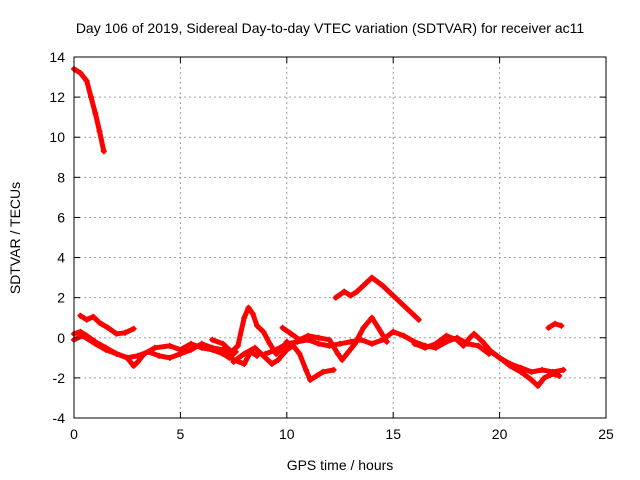 The image size is (640, 480). Describe the element at coordinates (61, 258) in the screenshot. I see `y-tick-label: 4` at that location.